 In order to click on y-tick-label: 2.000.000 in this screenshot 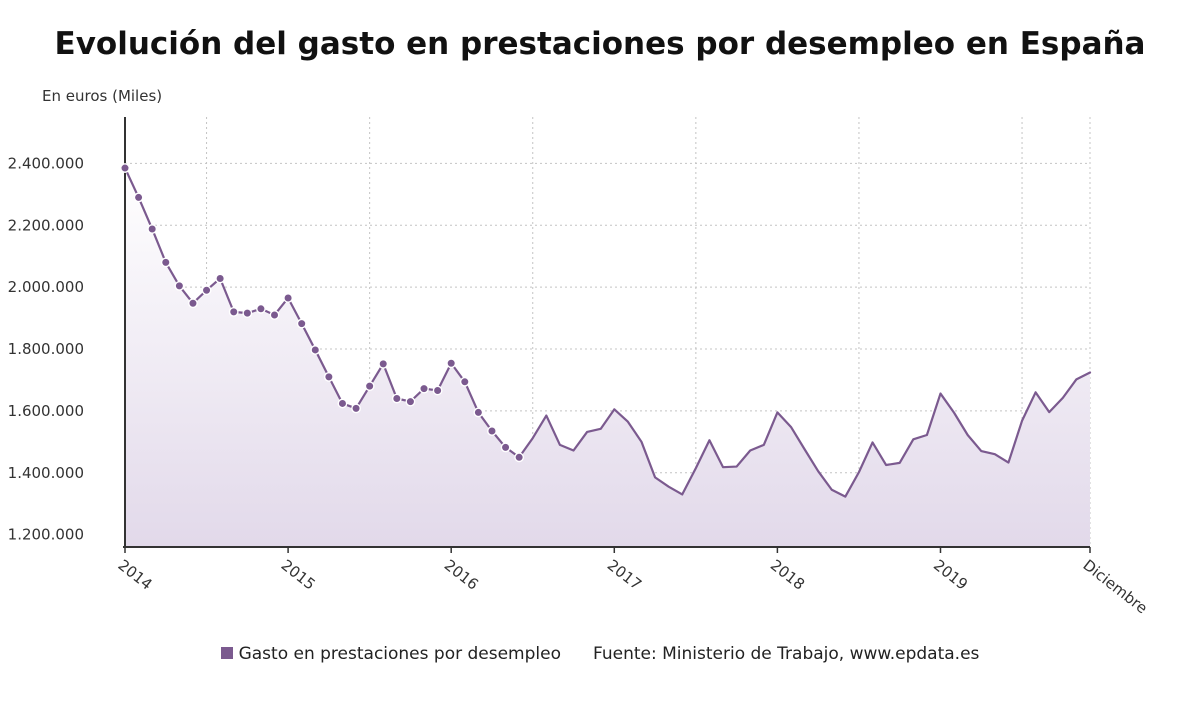, I will do `click(46, 287)`.